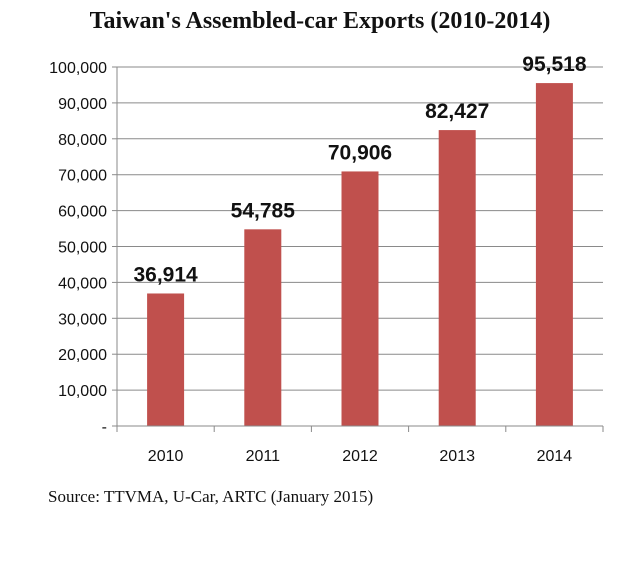 The image size is (640, 572). I want to click on y-tick-label: 70,000, so click(82, 176).